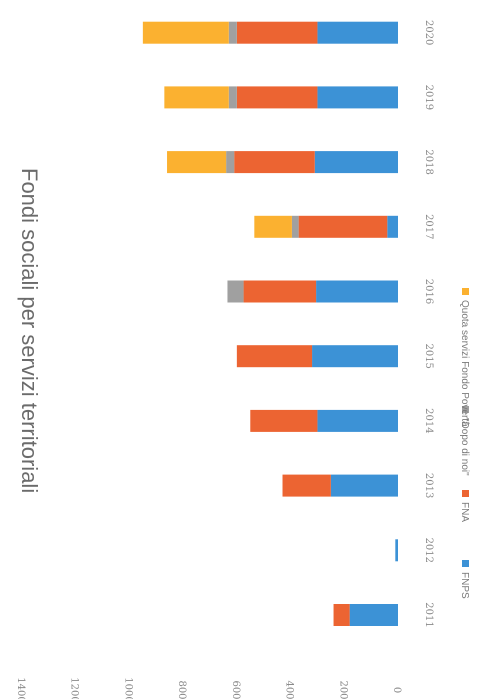 This screenshot has height=699, width=484. What do you see at coordinates (428, 226) in the screenshot?
I see `category-label-2017: 2017` at bounding box center [428, 226].